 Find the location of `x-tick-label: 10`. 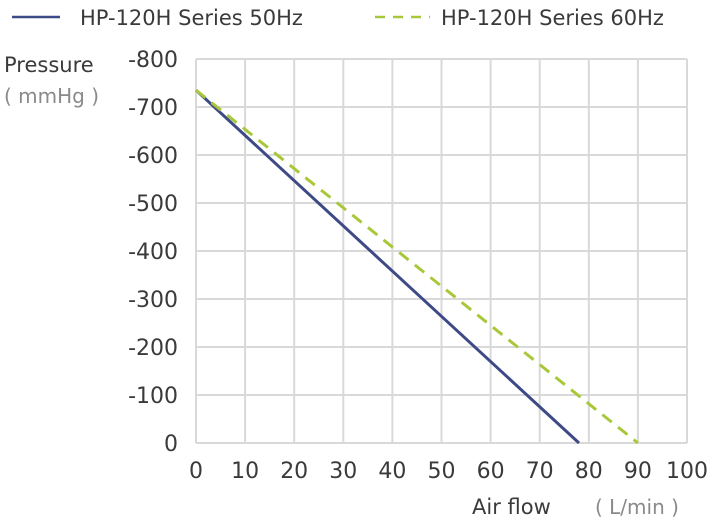

x-tick-label: 10 is located at coordinates (245, 471).